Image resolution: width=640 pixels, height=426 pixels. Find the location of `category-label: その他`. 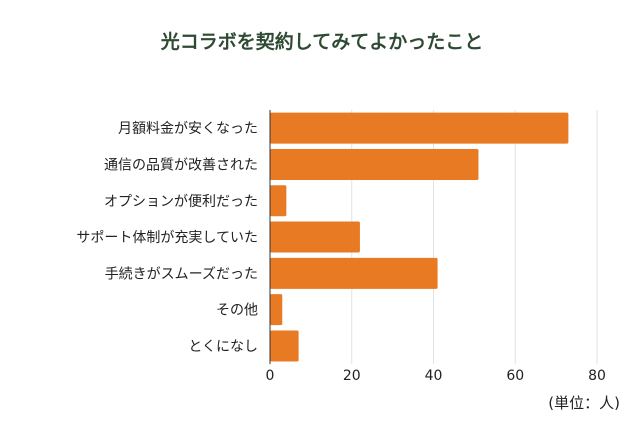

category-label: その他 is located at coordinates (237, 311).